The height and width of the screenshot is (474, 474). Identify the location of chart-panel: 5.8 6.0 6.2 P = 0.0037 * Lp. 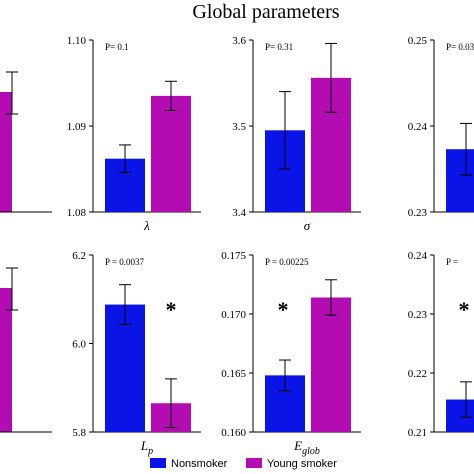
(136, 353).